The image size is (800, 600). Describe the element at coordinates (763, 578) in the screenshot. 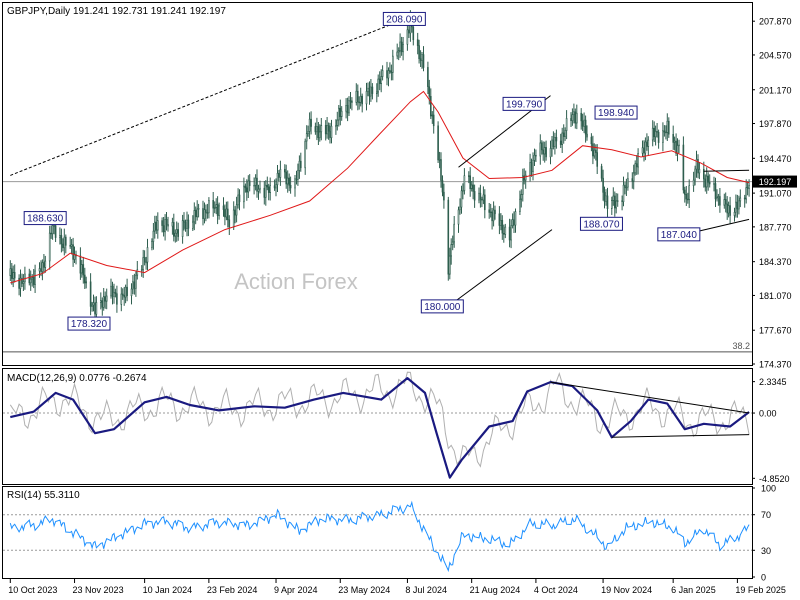

I see `rsi-tick-label: 0` at that location.